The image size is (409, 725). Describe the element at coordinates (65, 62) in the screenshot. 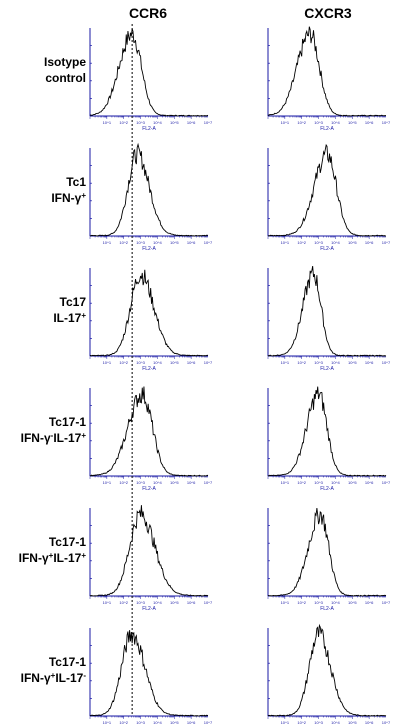

I see `row-label-line1: Isotype` at that location.